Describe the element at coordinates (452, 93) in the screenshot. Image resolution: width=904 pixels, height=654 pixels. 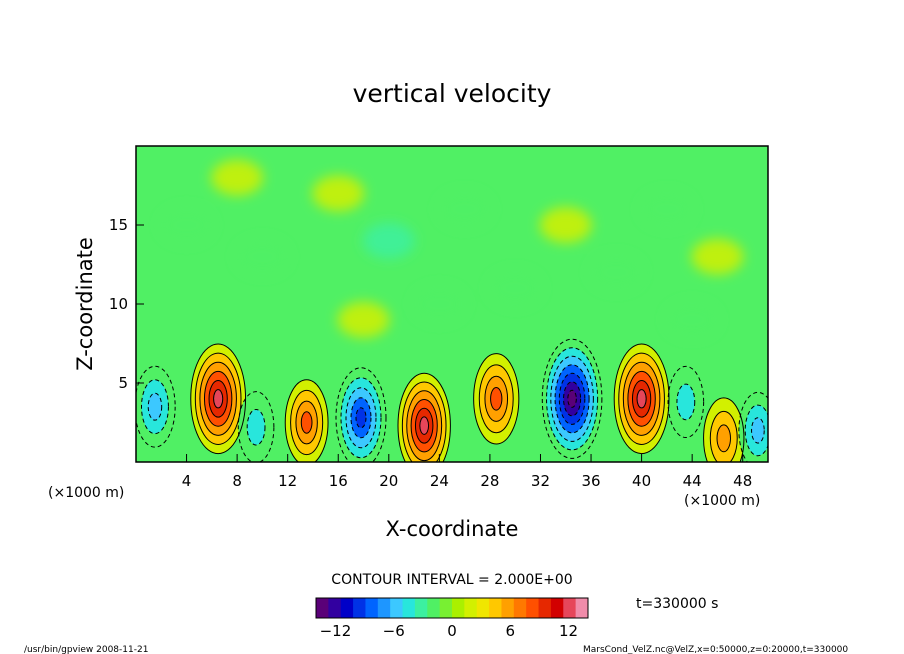
I see `chart-title: vertical velocity` at that location.